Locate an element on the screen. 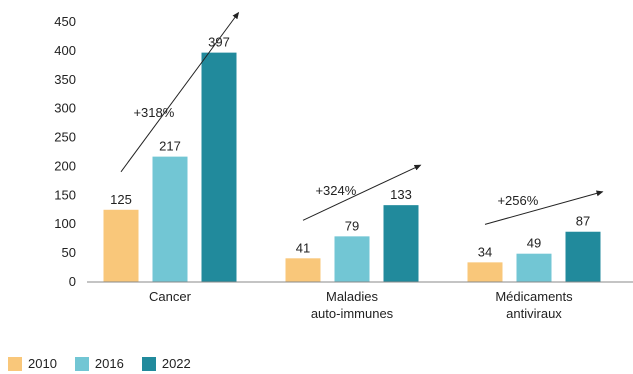 The width and height of the screenshot is (633, 374). y-tick-label: 50 is located at coordinates (69, 252).